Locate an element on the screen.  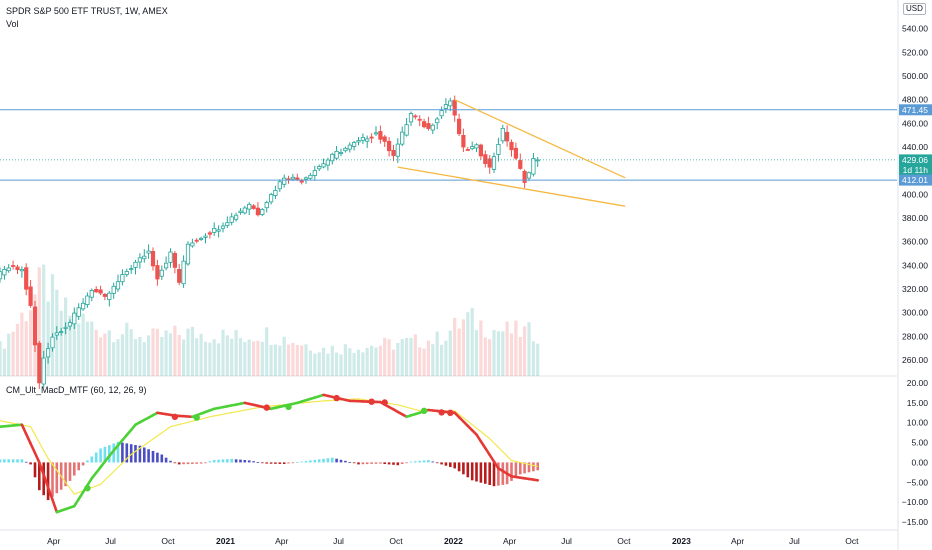
price-axis-label-text: 471.45 is located at coordinates (915, 110).